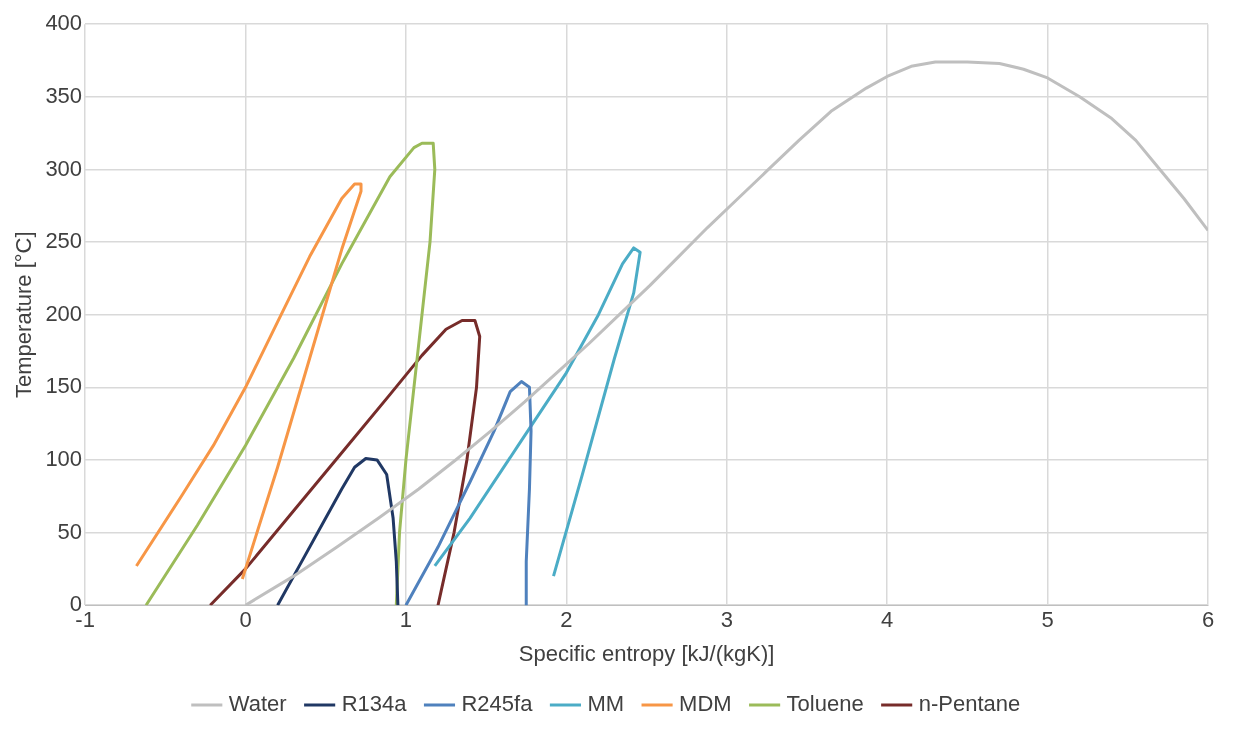  I want to click on y-axis-title: Temperature [°C], so click(24, 314).